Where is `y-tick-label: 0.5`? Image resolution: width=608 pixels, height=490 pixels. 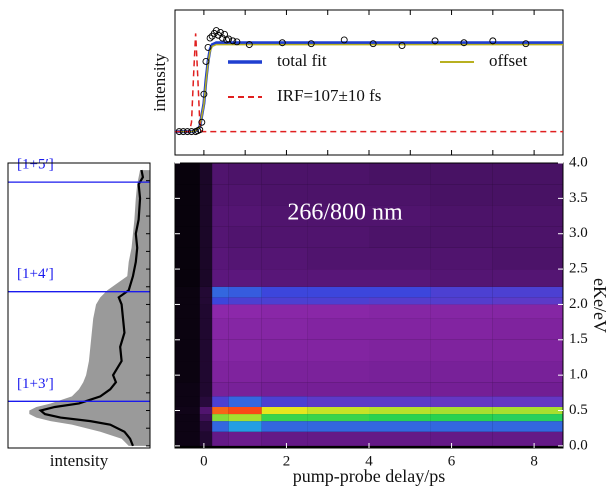 y-tick-label: 0.5 is located at coordinates (578, 410).